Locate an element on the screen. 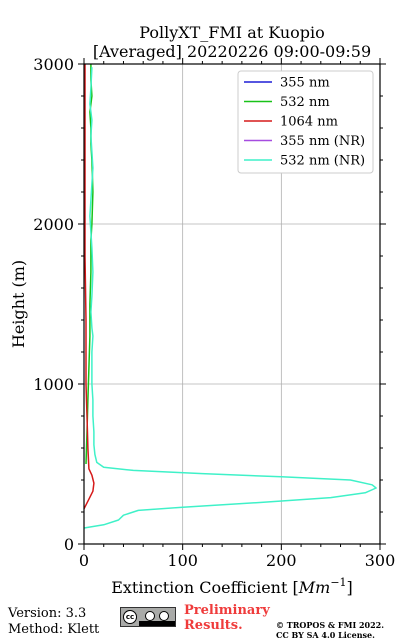 This screenshot has width=400, height=640. legend-label: 532 nm (NR) is located at coordinates (322, 161).